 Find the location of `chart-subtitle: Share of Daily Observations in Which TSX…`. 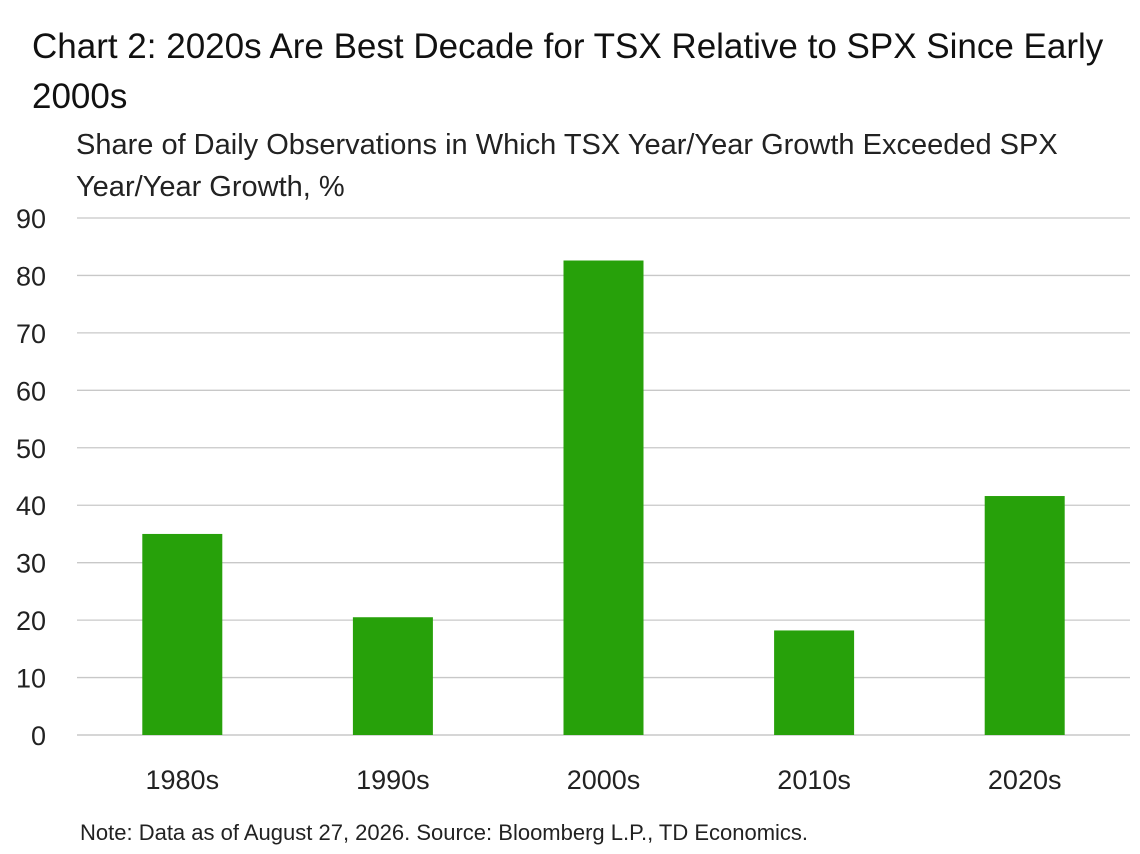

chart-subtitle: Share of Daily Observations in Which TSX… is located at coordinates (567, 166).